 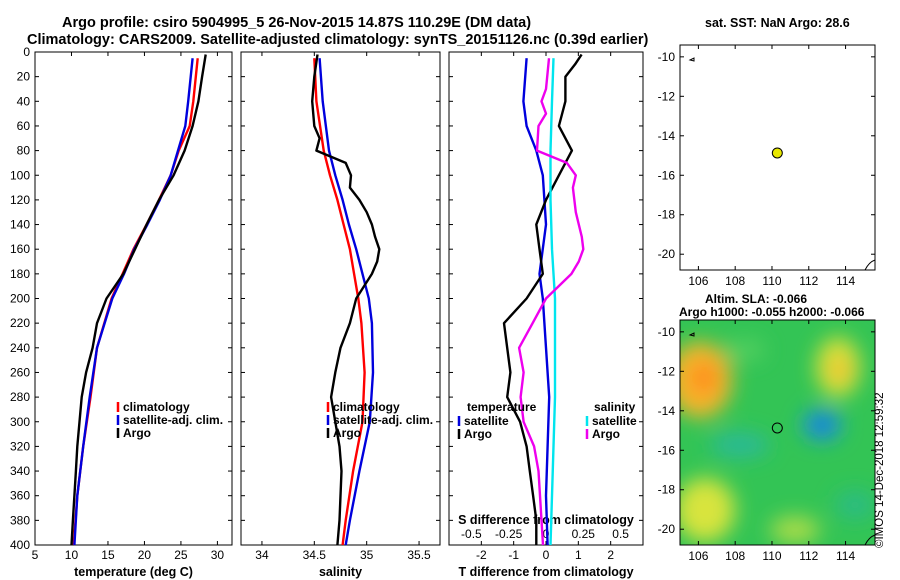 I want to click on depth-tick-label: 360, so click(x=20, y=496).